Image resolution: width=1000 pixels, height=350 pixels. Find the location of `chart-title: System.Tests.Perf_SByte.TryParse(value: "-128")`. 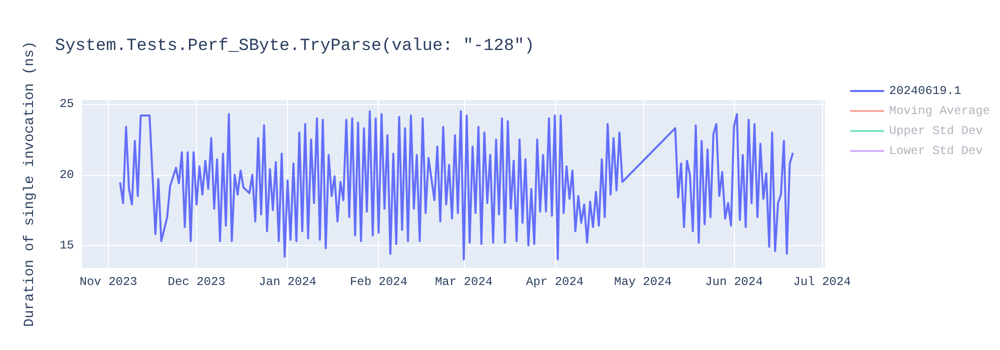

chart-title: System.Tests.Perf_SByte.TryParse(value: "-128") is located at coordinates (294, 46).